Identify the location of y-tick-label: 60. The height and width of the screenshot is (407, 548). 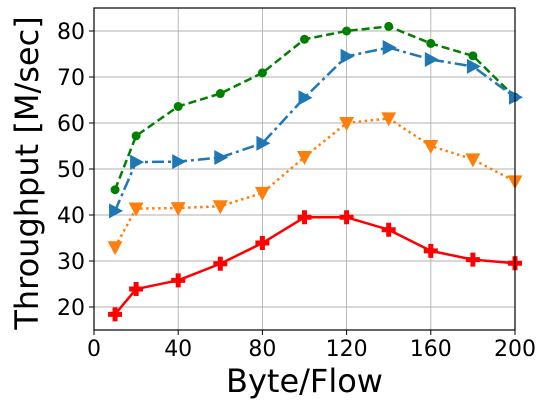
(71, 124).